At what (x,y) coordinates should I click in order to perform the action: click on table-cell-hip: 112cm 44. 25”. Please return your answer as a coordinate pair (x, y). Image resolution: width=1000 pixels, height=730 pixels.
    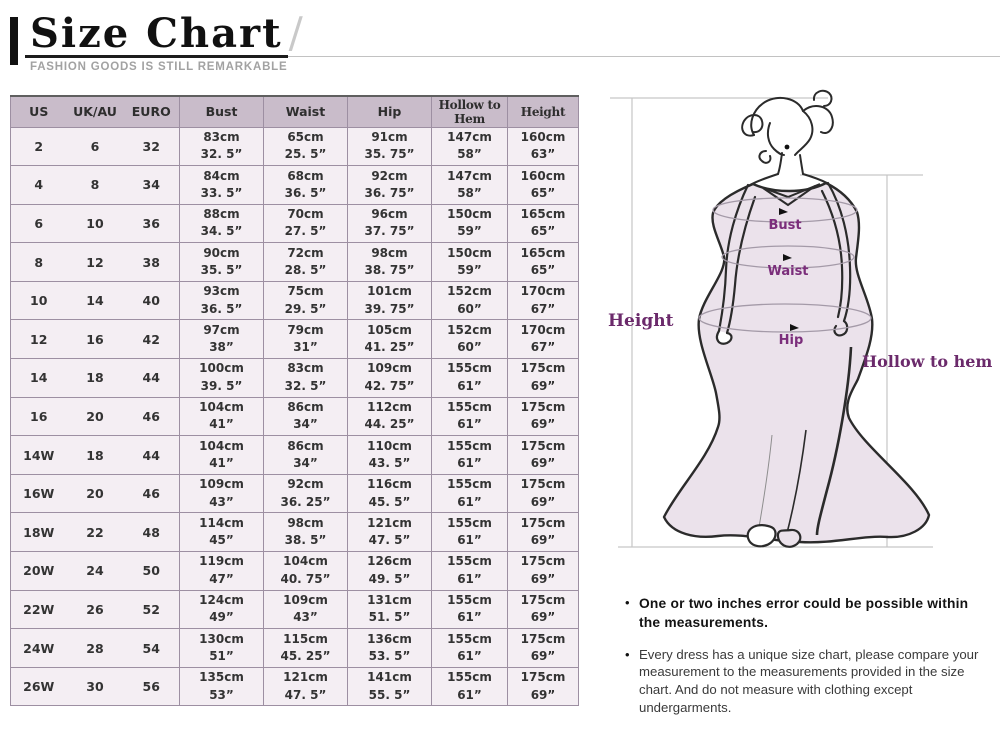
    Looking at the image, I should click on (389, 416).